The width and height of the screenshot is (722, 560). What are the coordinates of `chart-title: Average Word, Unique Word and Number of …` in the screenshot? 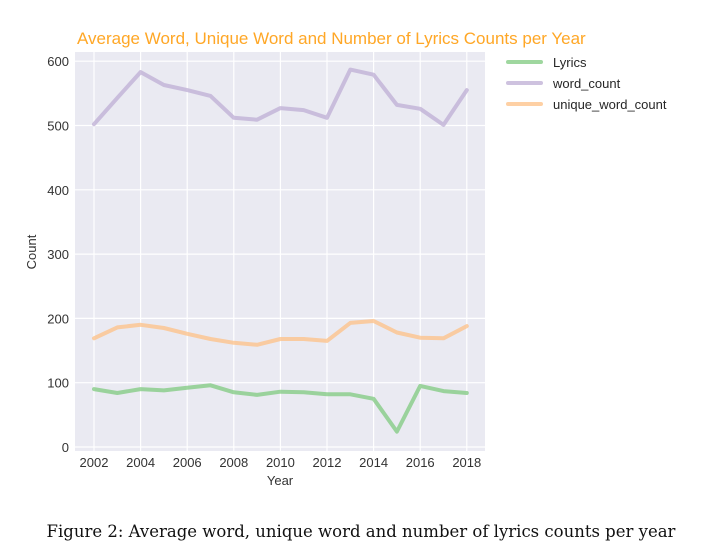 It's located at (331, 38).